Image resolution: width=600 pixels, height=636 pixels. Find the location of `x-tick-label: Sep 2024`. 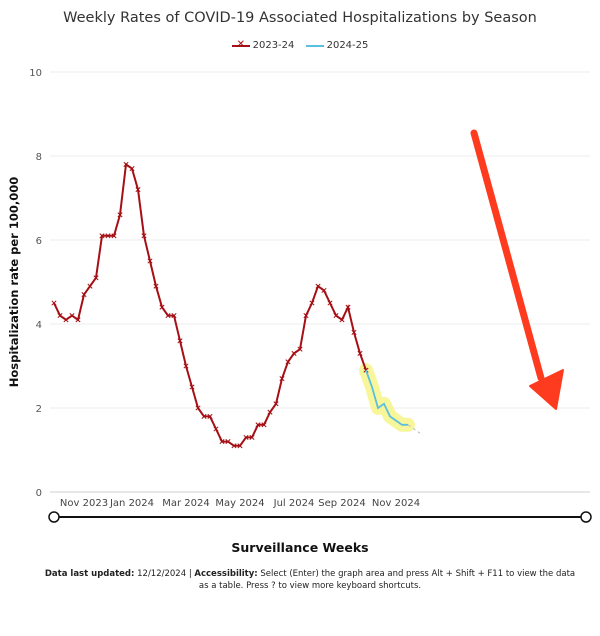

x-tick-label: Sep 2024 is located at coordinates (341, 503).